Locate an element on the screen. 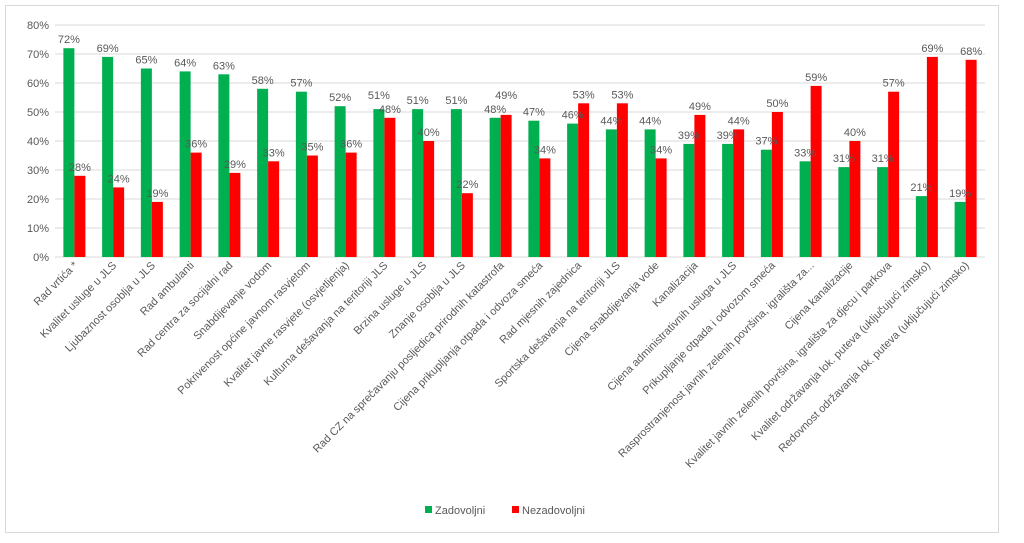 This screenshot has height=543, width=1024. y-tick-label: 50% is located at coordinates (38, 113).